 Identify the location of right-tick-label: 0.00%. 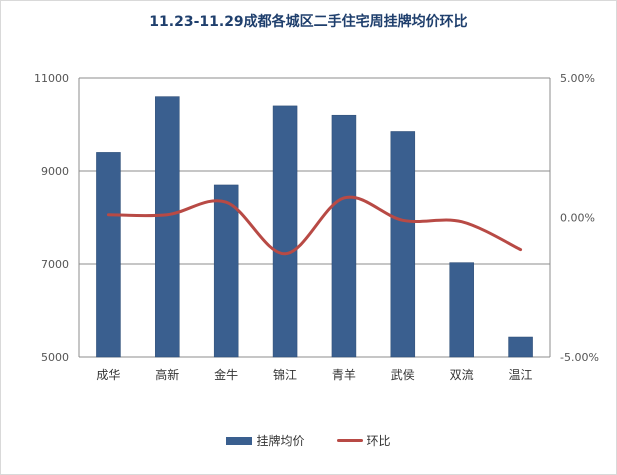
(577, 218).